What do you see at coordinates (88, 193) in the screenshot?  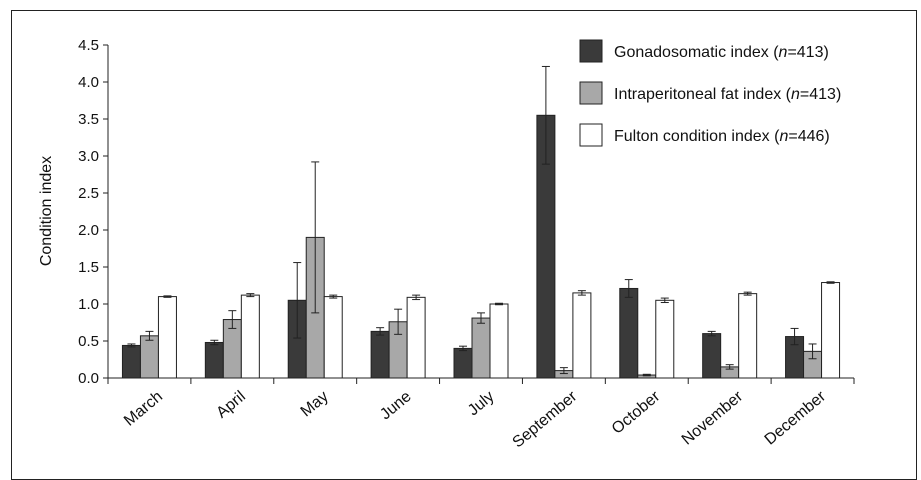 I see `y-tick-label: 2.5` at bounding box center [88, 193].